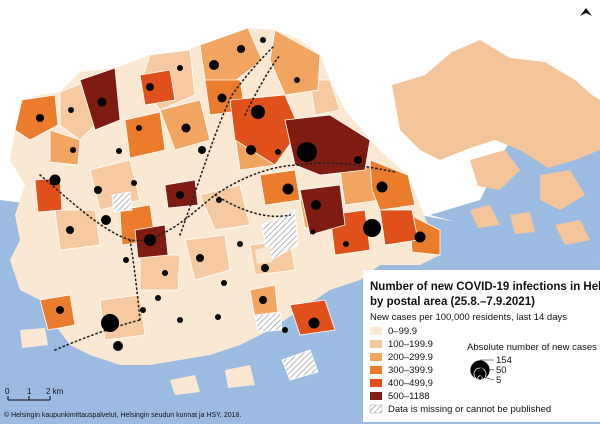 The width and height of the screenshot is (600, 424). I want to click on legend-missing-label: Data is missing or cannot be published, so click(469, 409).